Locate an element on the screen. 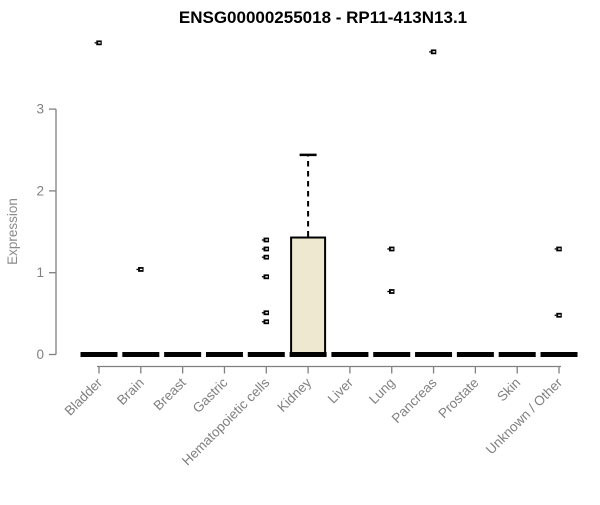 This screenshot has height=505, width=600. boxplot-breast is located at coordinates (183, 354).